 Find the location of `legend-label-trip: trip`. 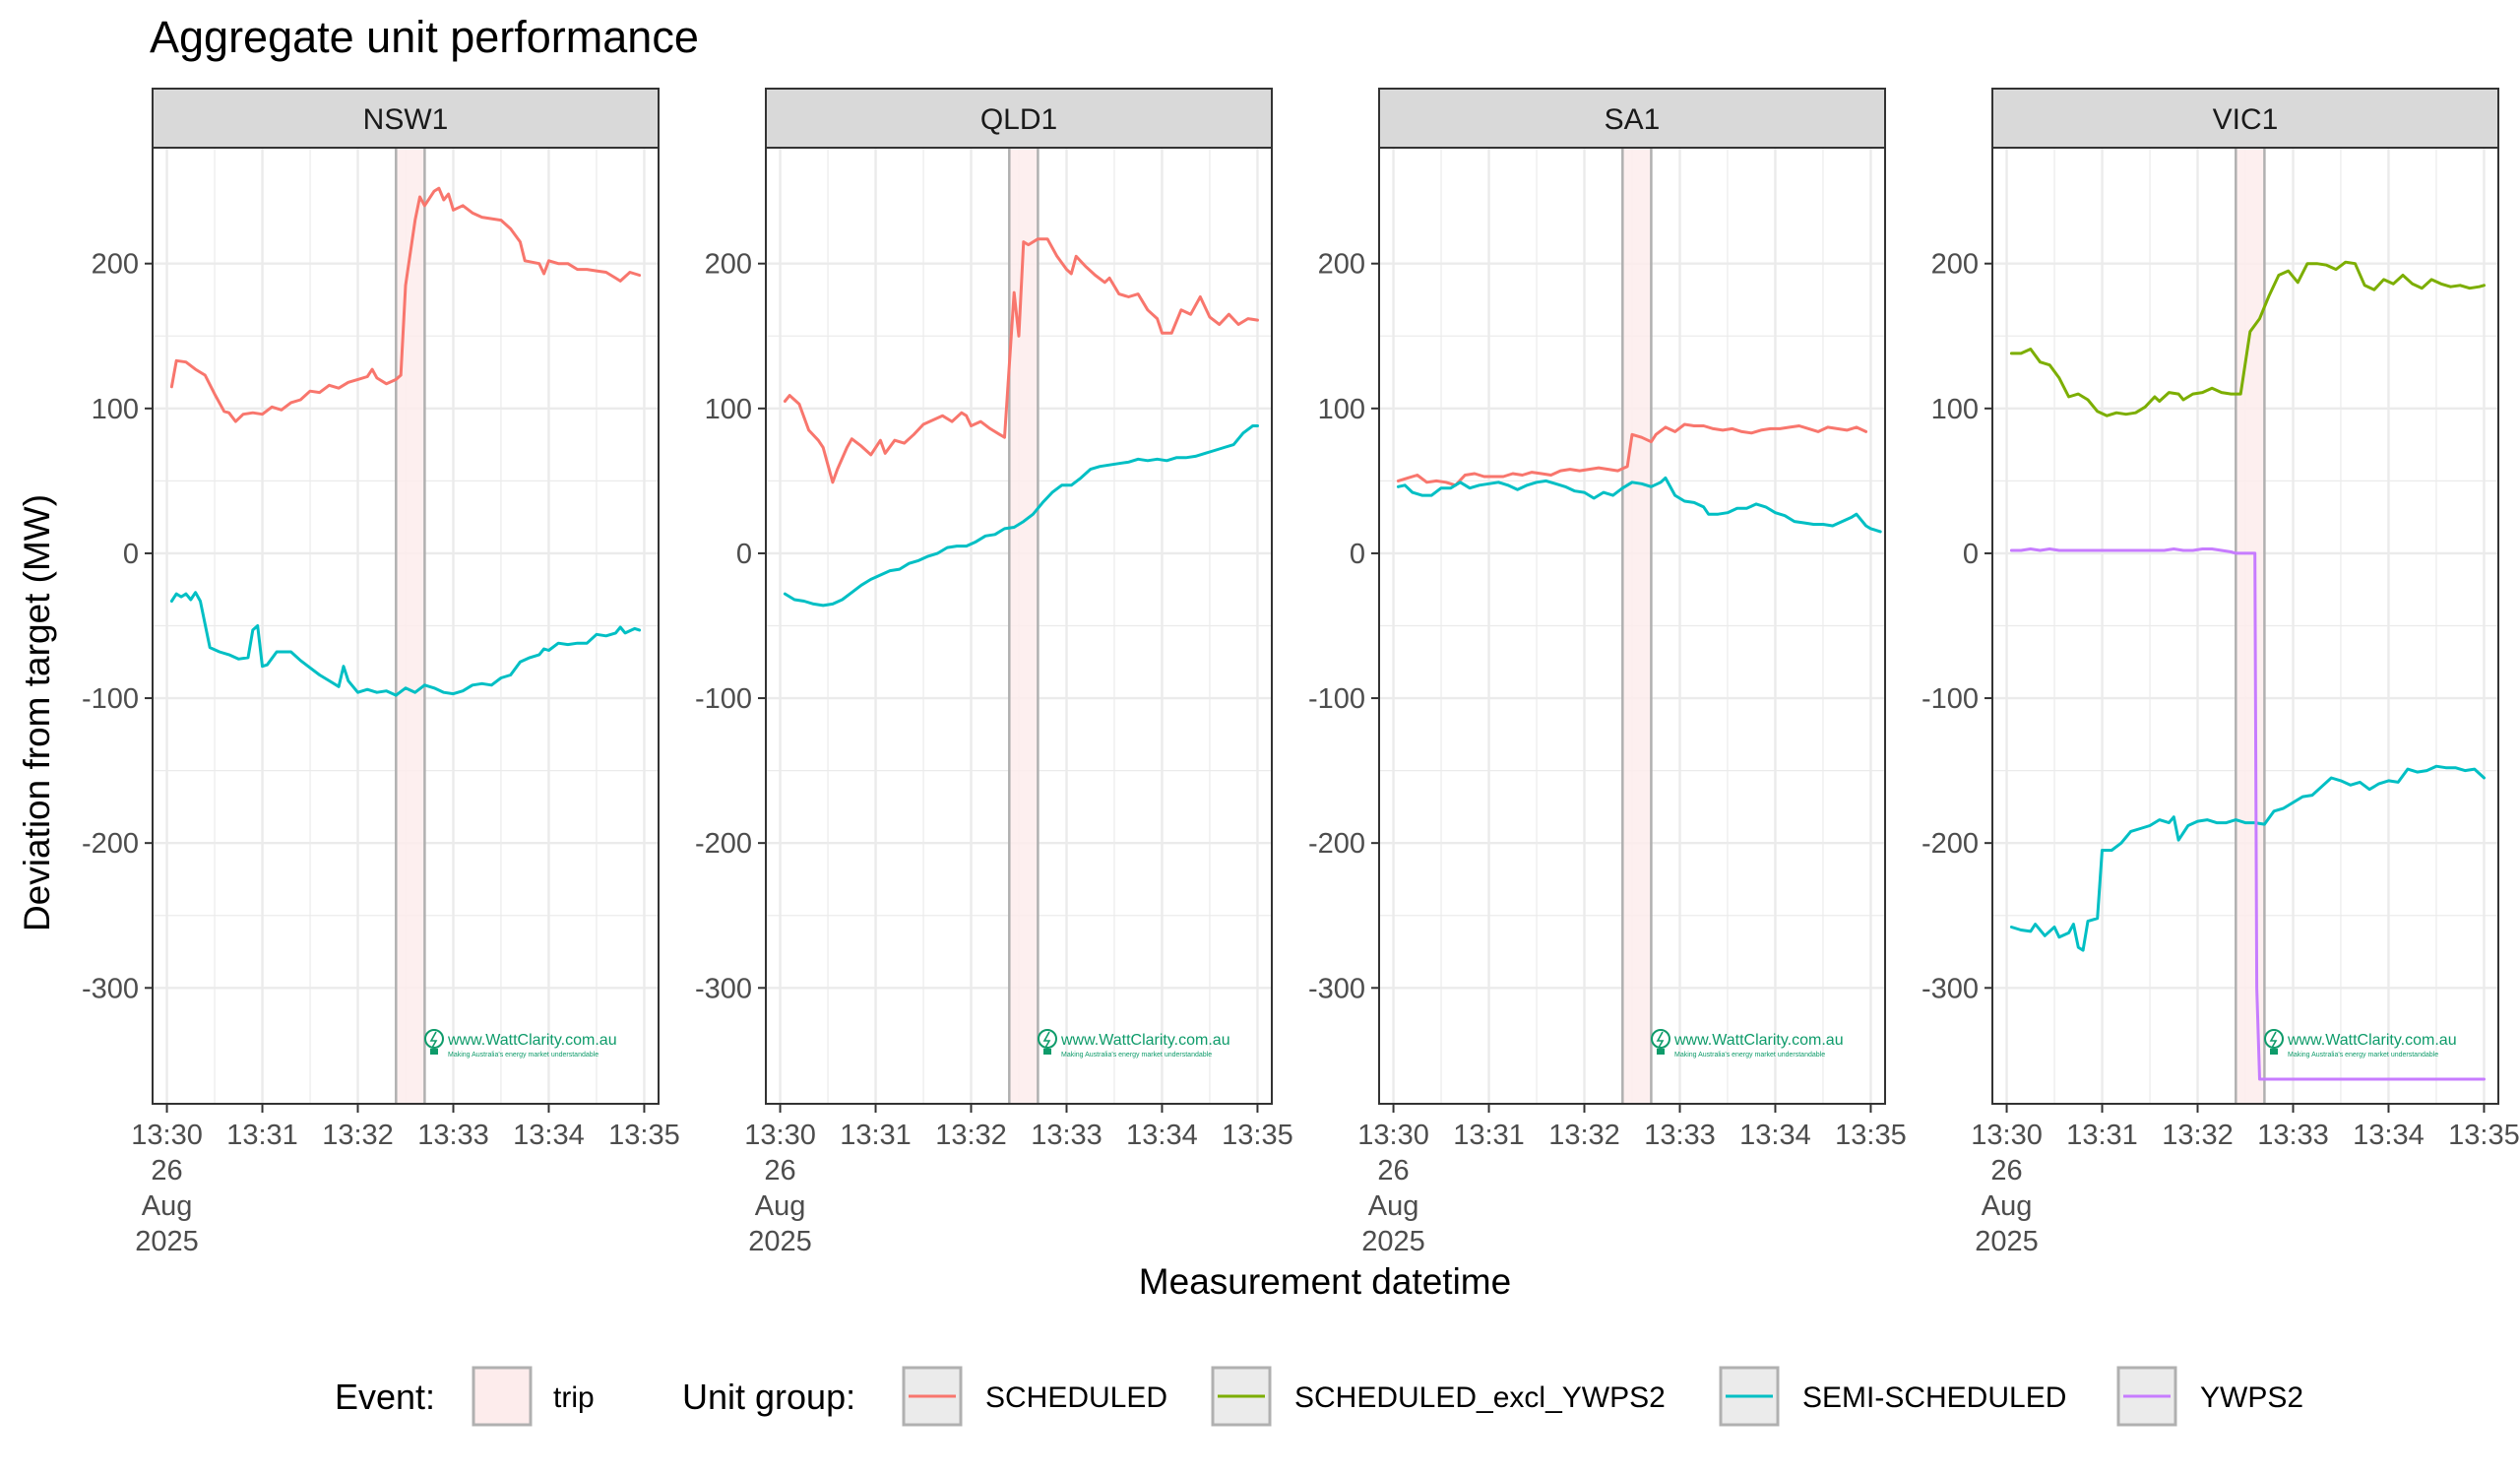

legend-label-trip: trip is located at coordinates (574, 1397).